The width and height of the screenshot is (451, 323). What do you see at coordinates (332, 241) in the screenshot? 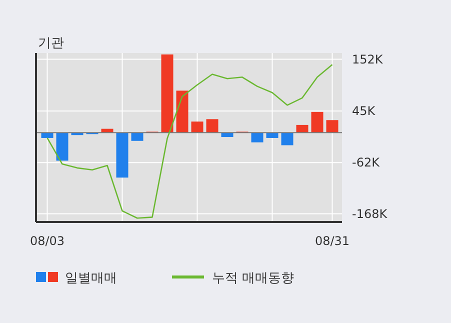
I see `x-tick-label: 08/31` at bounding box center [332, 241].